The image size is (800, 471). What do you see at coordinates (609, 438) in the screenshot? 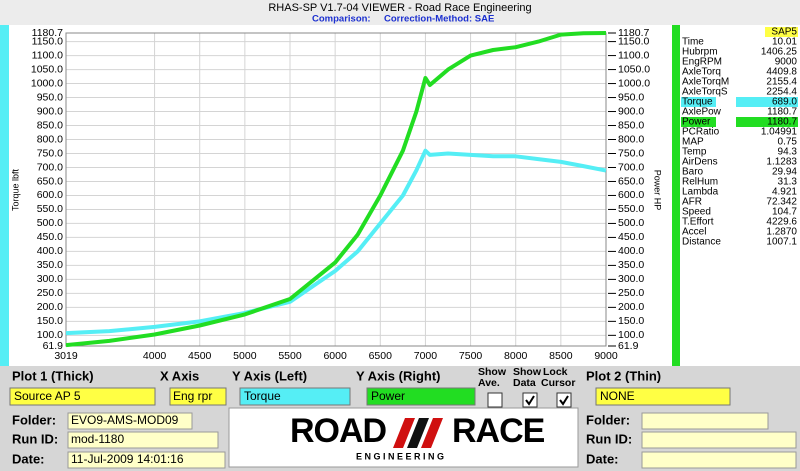
I see `run2-label: Run ID:` at bounding box center [609, 438].